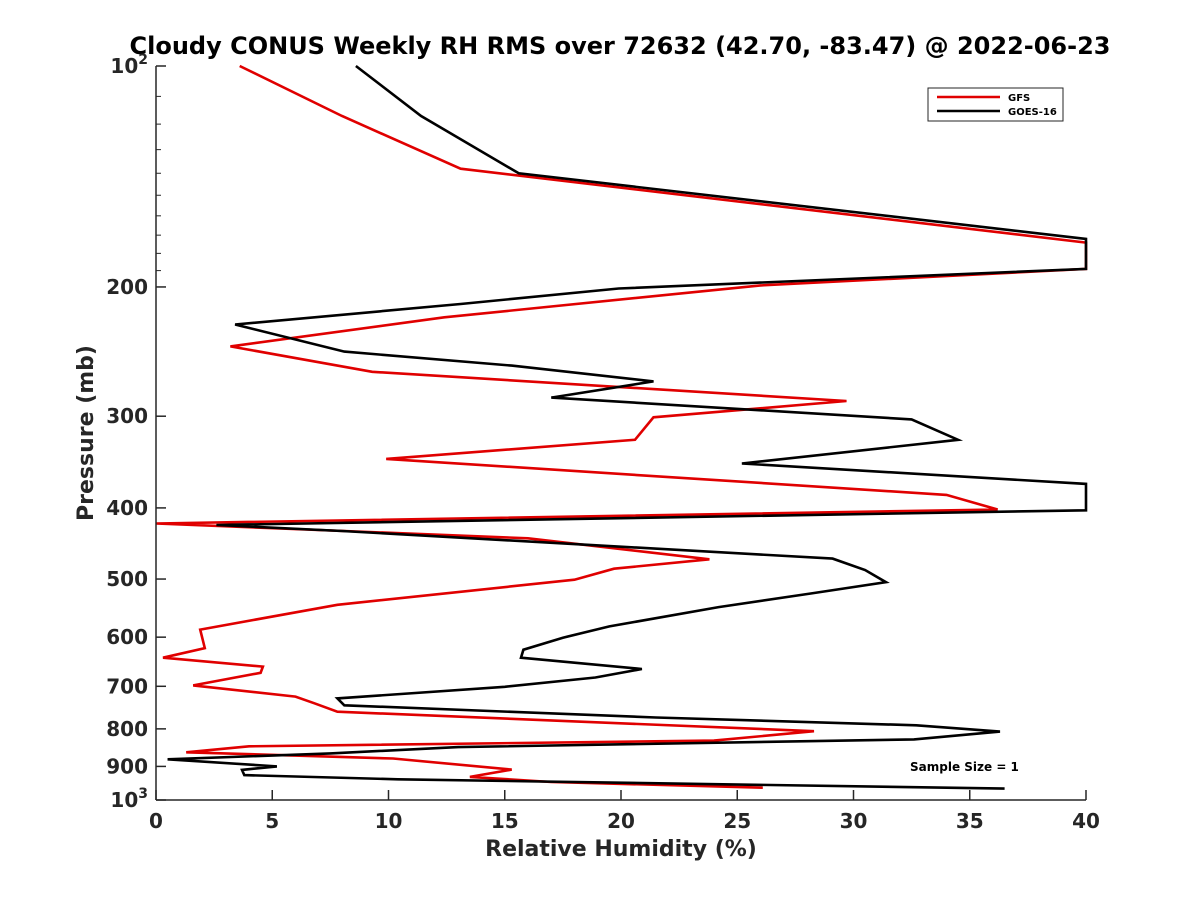 This screenshot has width=1200, height=900. What do you see at coordinates (127, 686) in the screenshot?
I see `y-tick-label-6: 700` at bounding box center [127, 686].